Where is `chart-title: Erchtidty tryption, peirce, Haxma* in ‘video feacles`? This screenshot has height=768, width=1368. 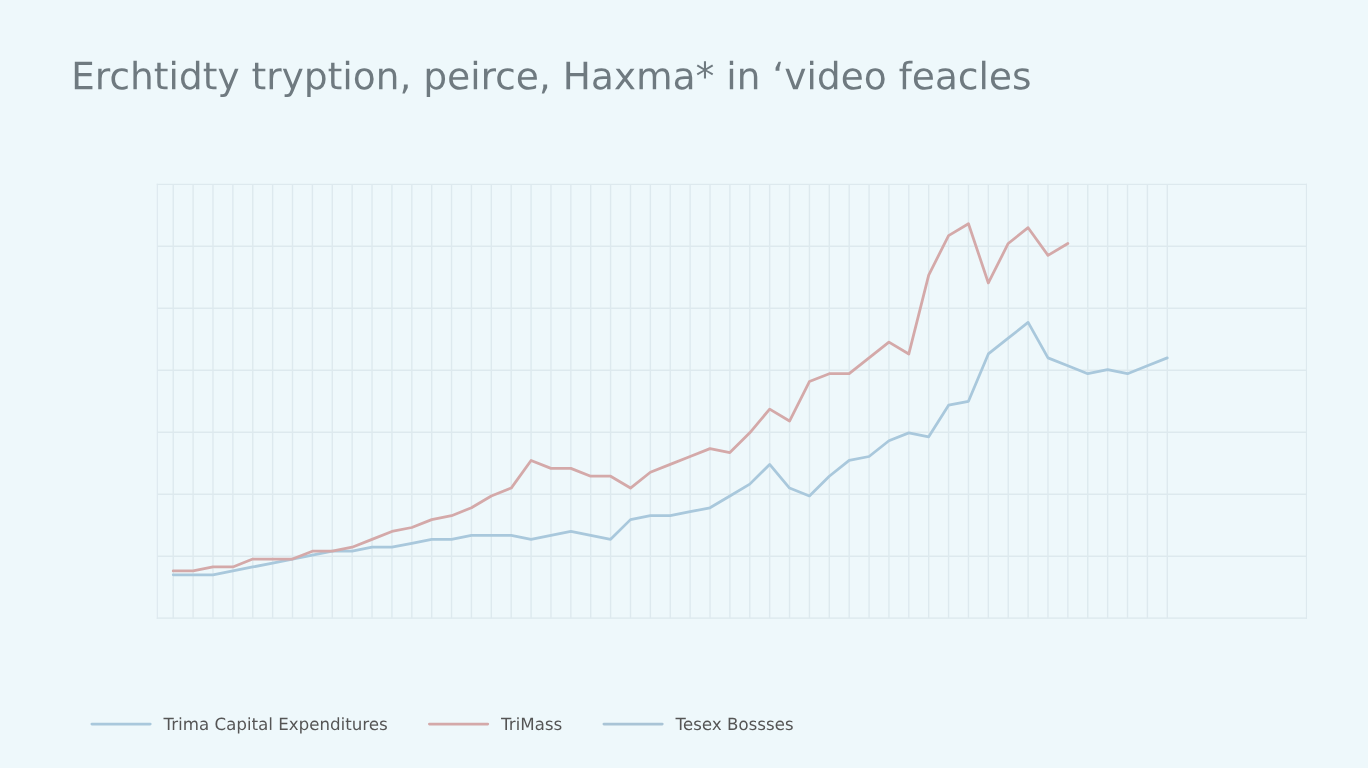
chart-title: Erchtidty tryption, peirce, Haxma* in ‘video feacles is located at coordinates (552, 78).